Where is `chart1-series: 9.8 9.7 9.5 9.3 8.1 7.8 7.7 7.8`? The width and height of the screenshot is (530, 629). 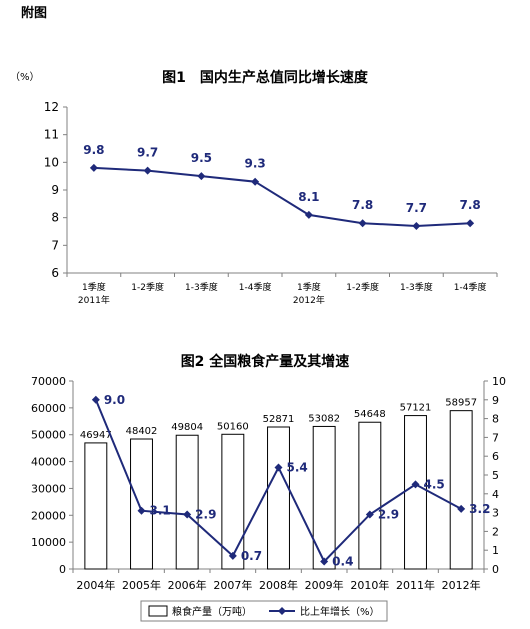
chart1-series: 9.8 9.7 9.5 9.3 8.1 7.8 7.7 7.8 is located at coordinates (282, 186).